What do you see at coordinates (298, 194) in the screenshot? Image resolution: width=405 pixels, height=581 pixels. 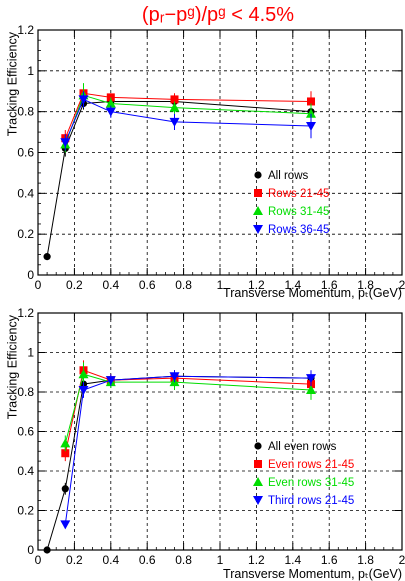 I see `legend-label: Rows 21-45` at bounding box center [298, 194].